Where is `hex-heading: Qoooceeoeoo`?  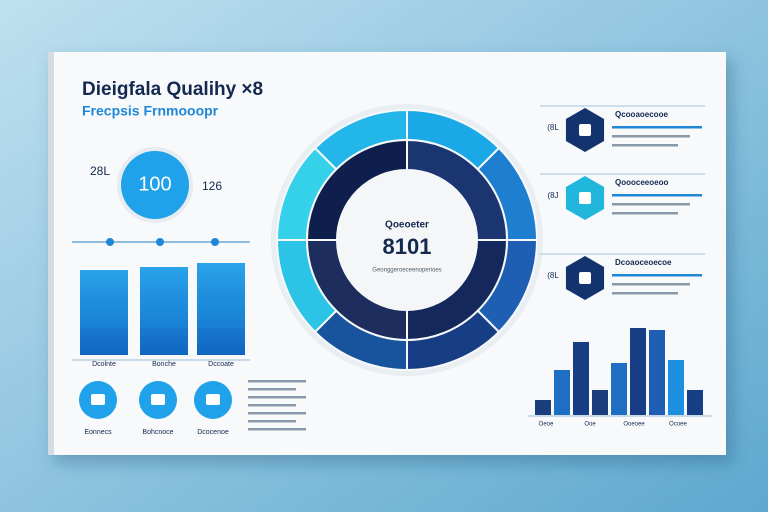
hex-heading: Qoooceeoeoo is located at coordinates (641, 182).